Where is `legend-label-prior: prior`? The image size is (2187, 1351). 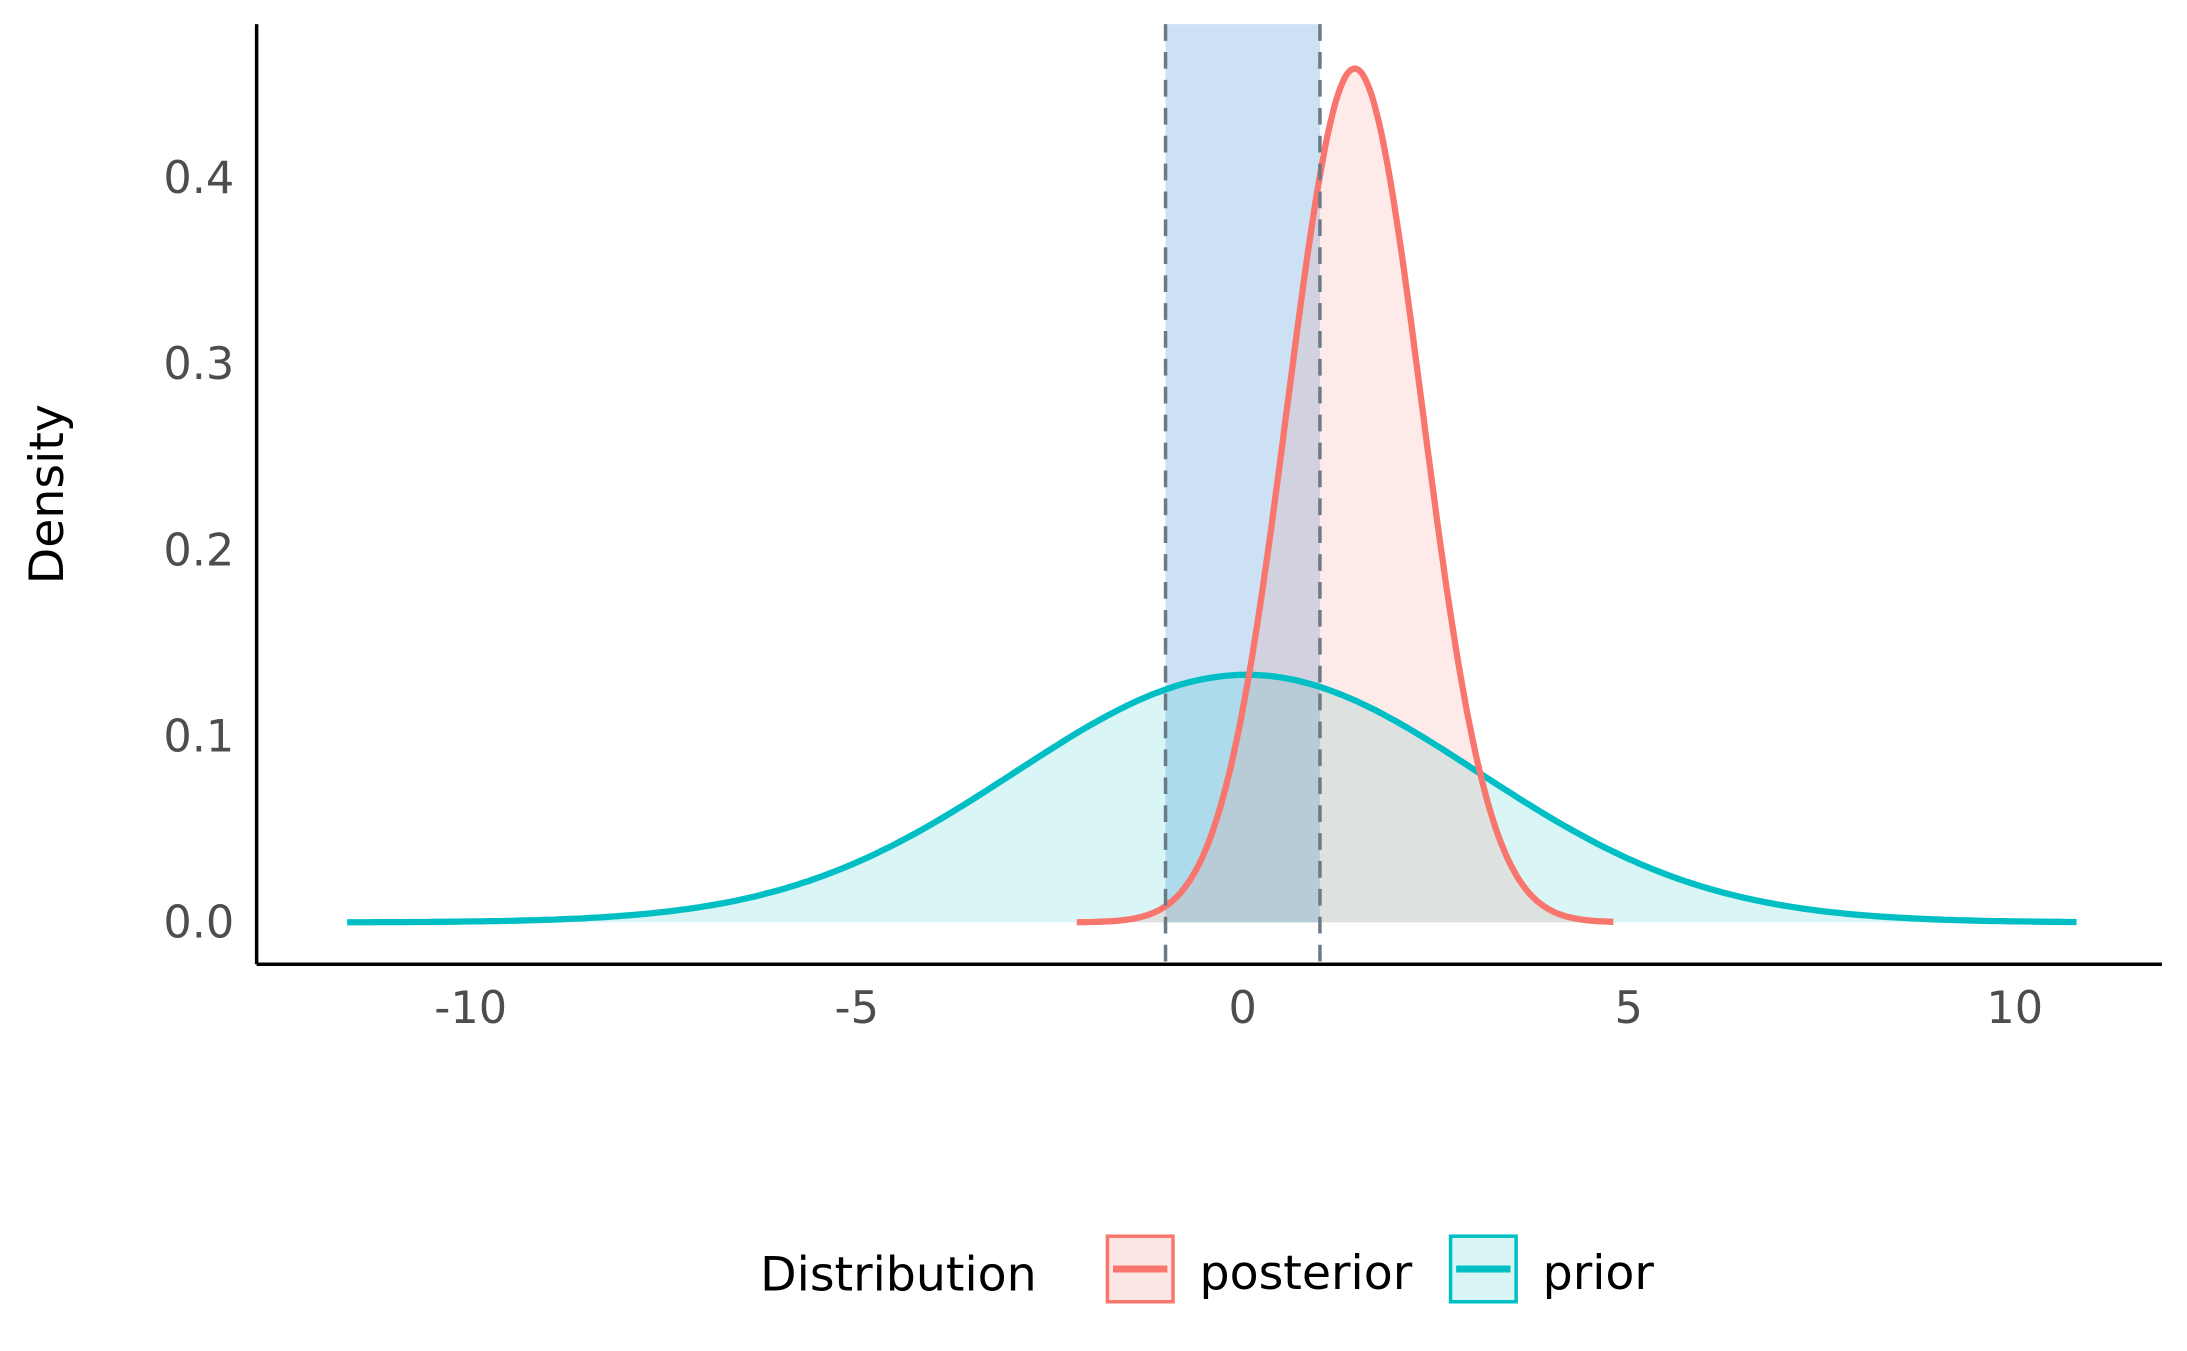 legend-label-prior: prior is located at coordinates (1599, 1273).